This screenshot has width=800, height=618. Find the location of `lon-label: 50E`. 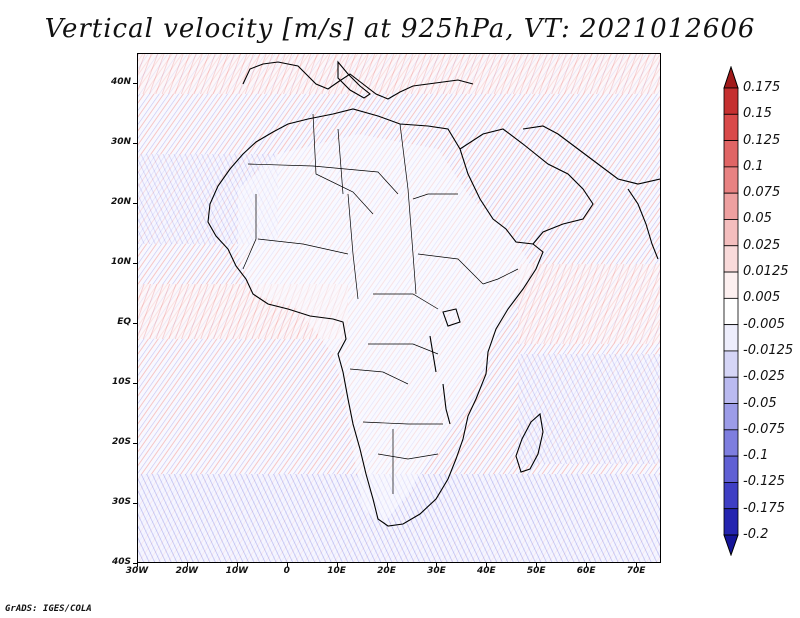

lon-label: 50E is located at coordinates (536, 571).